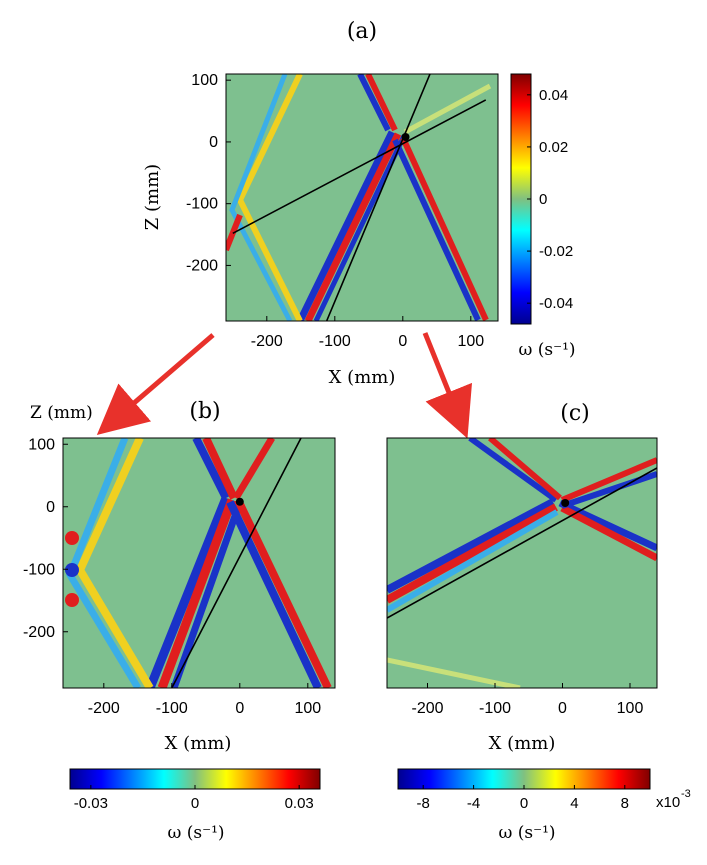 Image resolution: width=707 pixels, height=865 pixels. What do you see at coordinates (204, 700) in the screenshot?
I see `panel-b-xticks: -200 -100 0 100` at bounding box center [204, 700].